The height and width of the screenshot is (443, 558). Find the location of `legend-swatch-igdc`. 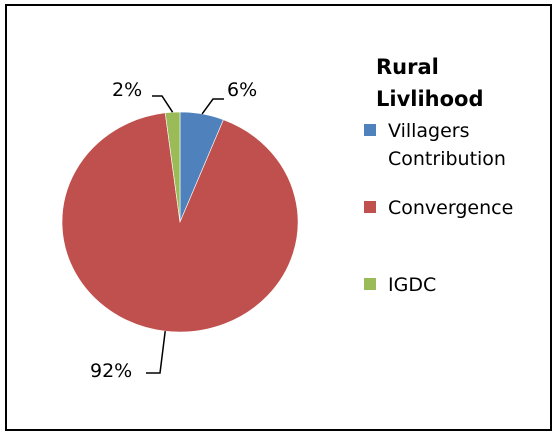

legend-swatch-igdc is located at coordinates (370, 284).